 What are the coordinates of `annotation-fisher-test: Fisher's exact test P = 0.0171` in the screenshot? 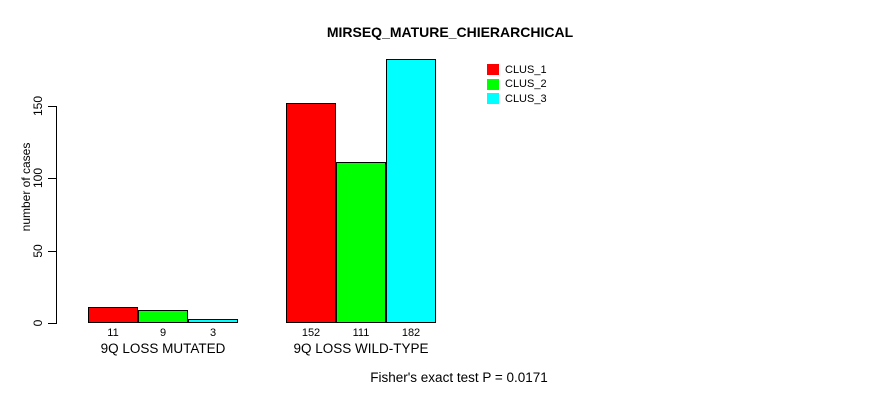 It's located at (459, 377).